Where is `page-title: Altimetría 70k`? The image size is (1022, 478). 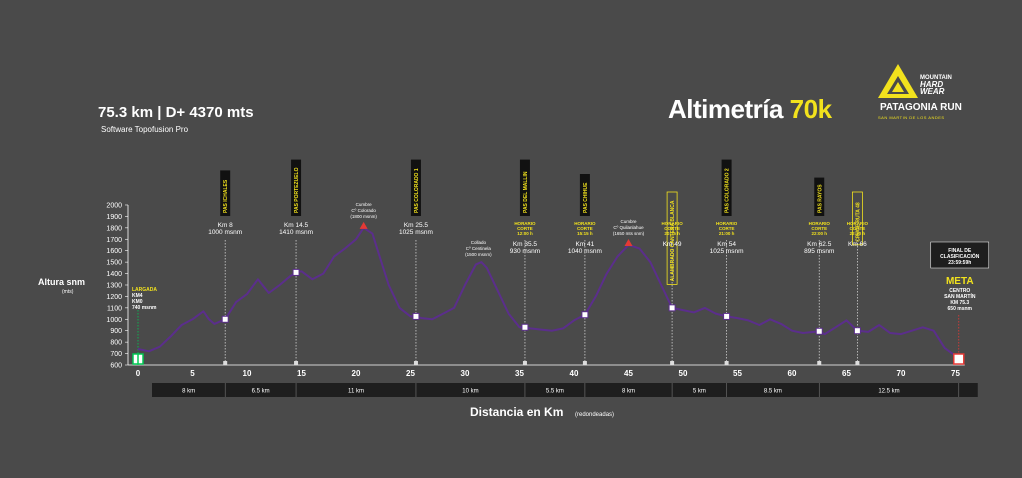 page-title: Altimetría 70k is located at coordinates (750, 109).